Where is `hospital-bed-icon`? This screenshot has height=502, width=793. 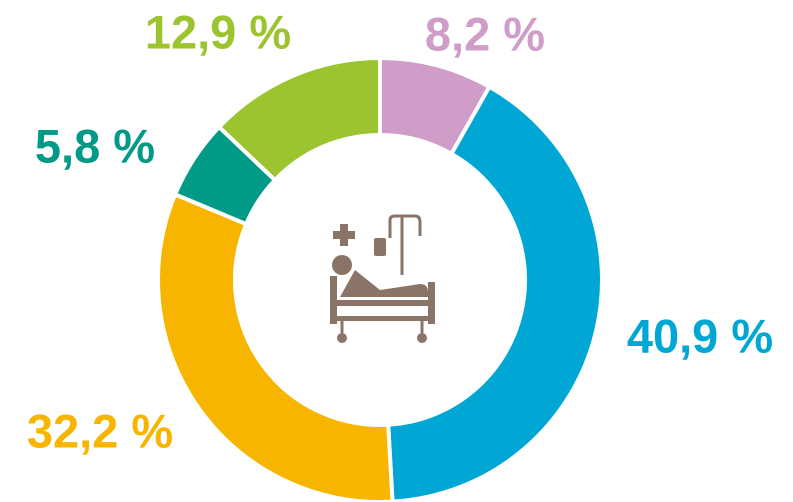 hospital-bed-icon is located at coordinates (382, 278).